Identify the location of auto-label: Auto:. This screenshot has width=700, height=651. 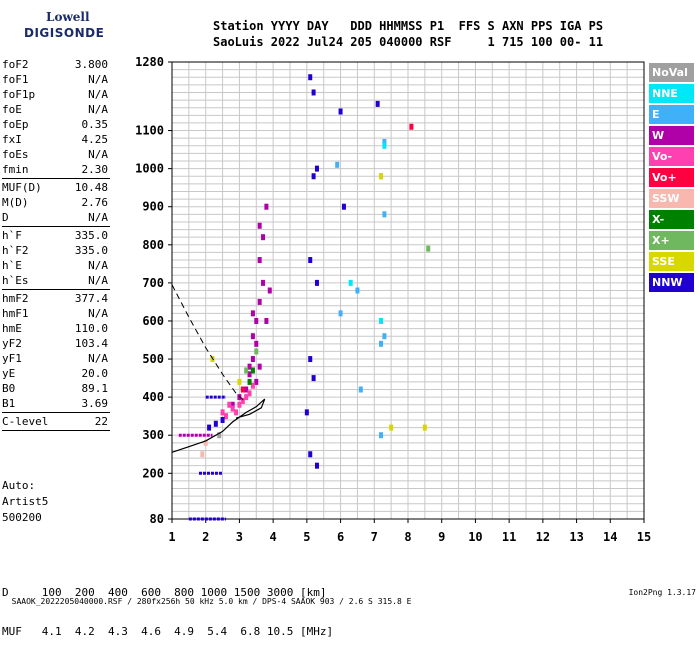
(19, 485).